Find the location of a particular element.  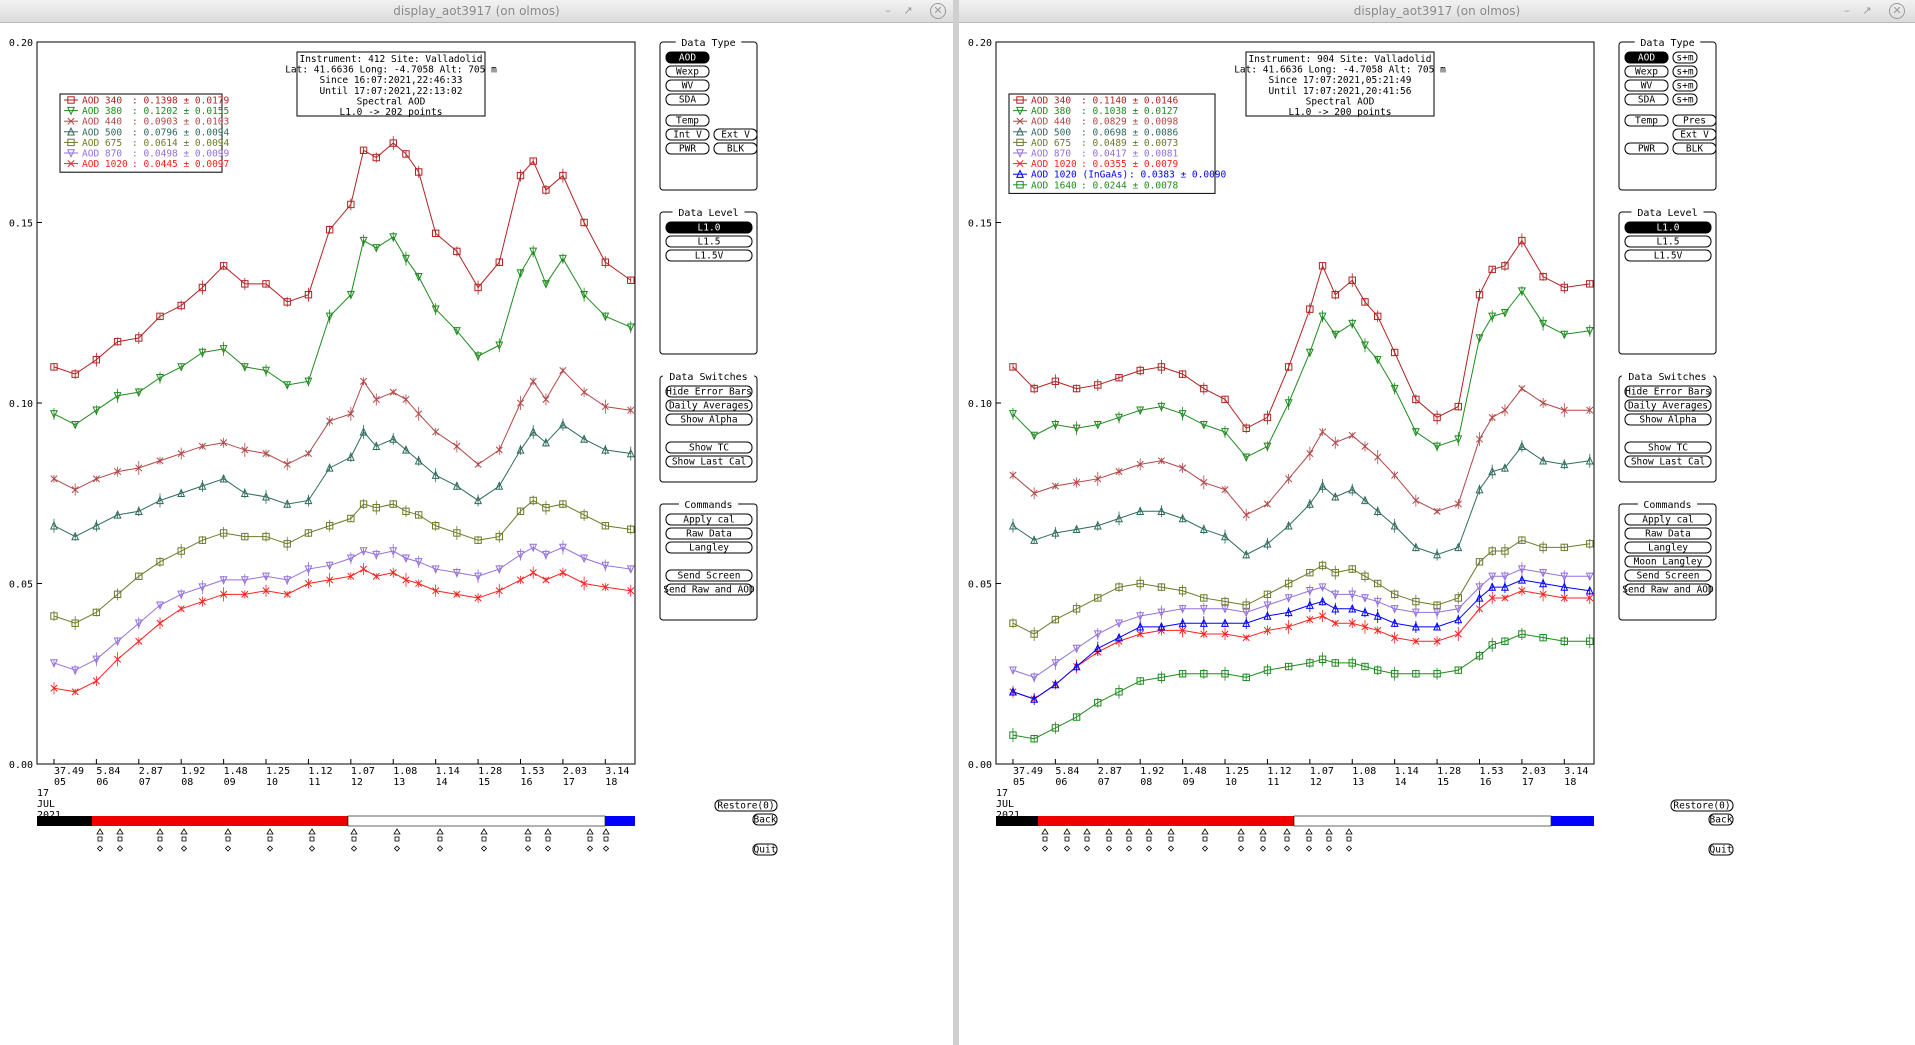

button-label: Wexp is located at coordinates (687, 72).